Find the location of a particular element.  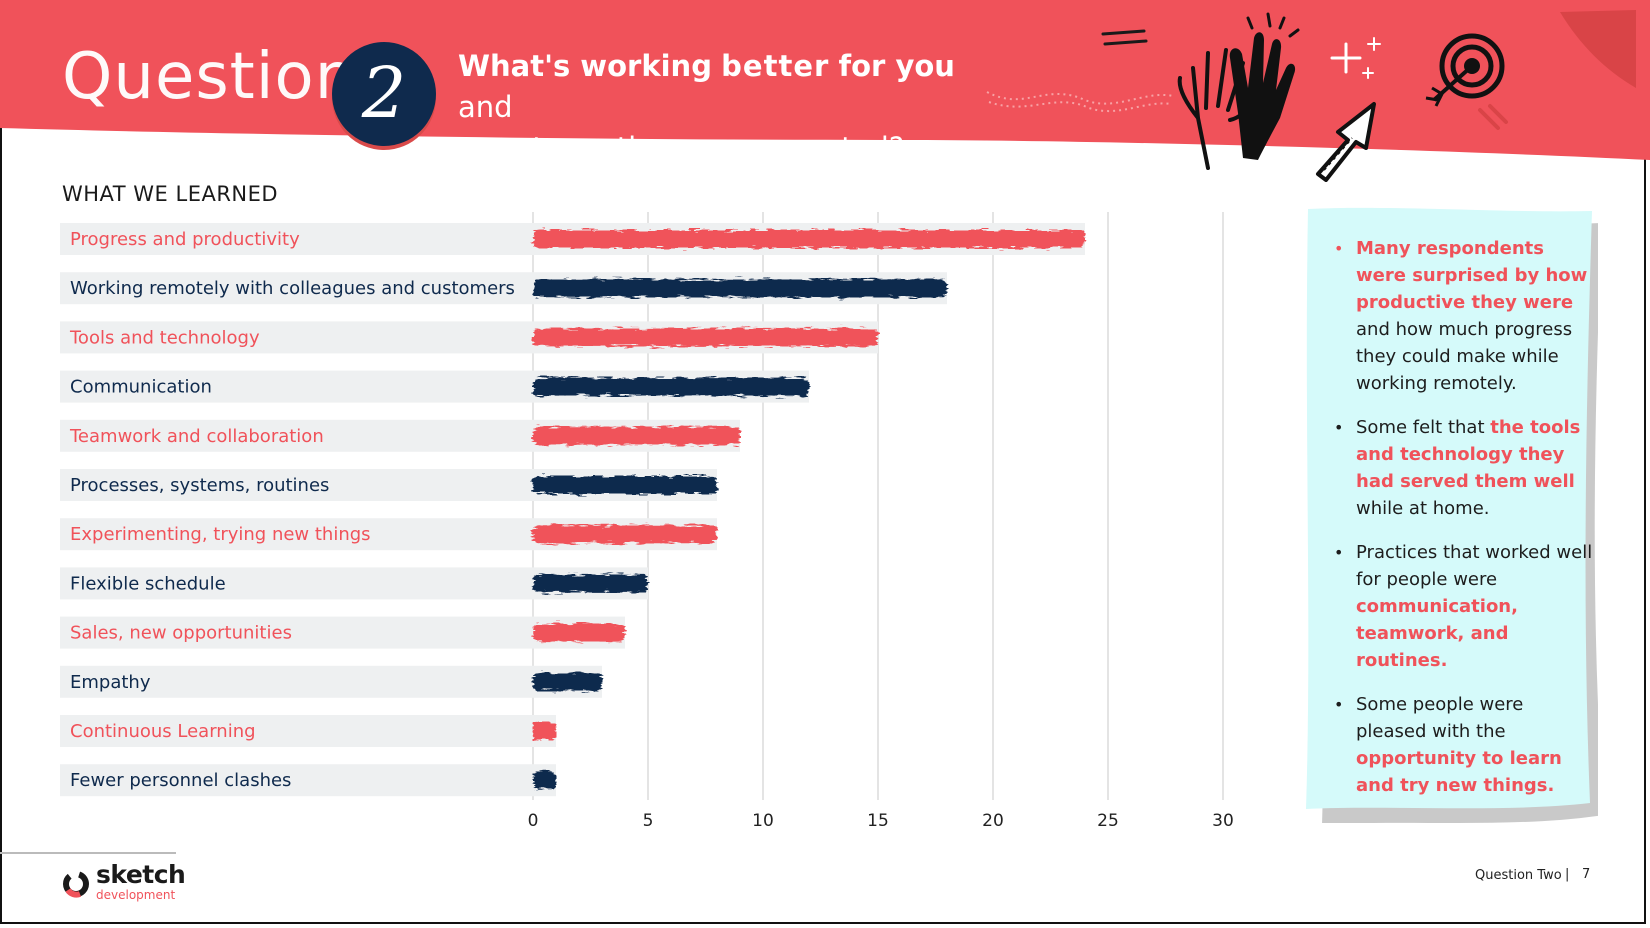

insight-text: while at home. is located at coordinates (1423, 508).